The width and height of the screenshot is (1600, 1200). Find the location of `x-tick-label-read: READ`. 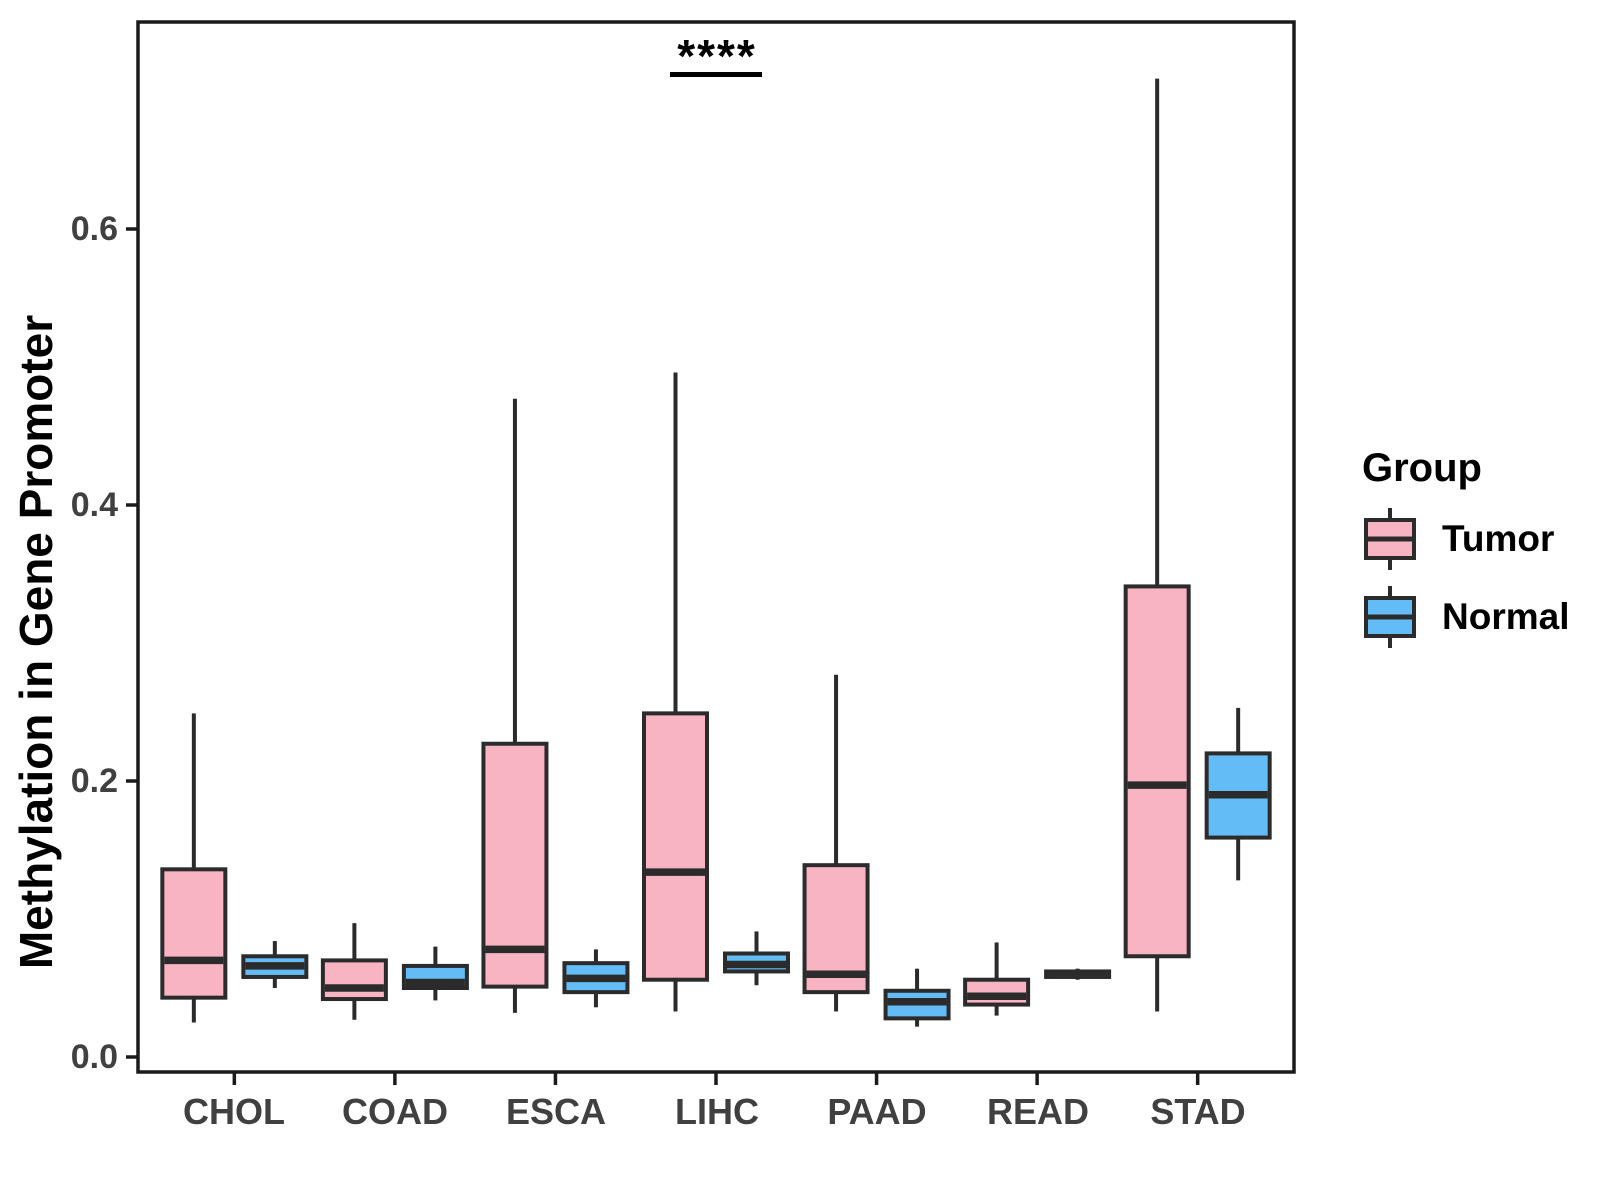

x-tick-label-read: READ is located at coordinates (1037, 1111).